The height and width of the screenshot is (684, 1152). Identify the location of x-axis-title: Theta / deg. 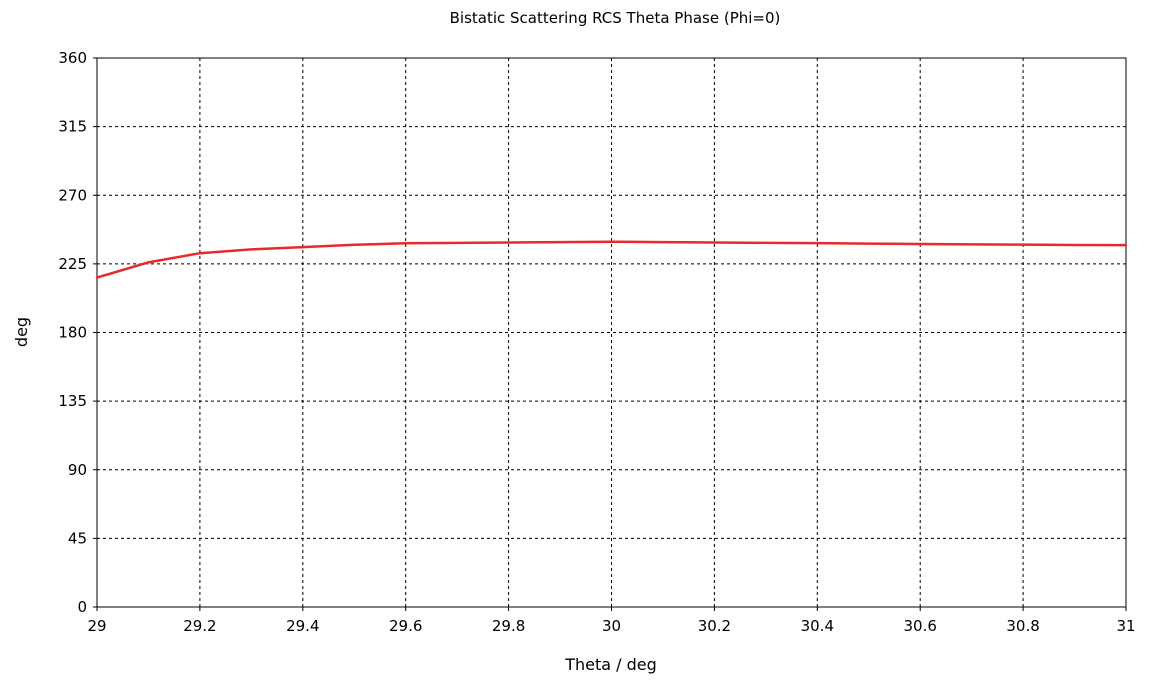
(610, 664).